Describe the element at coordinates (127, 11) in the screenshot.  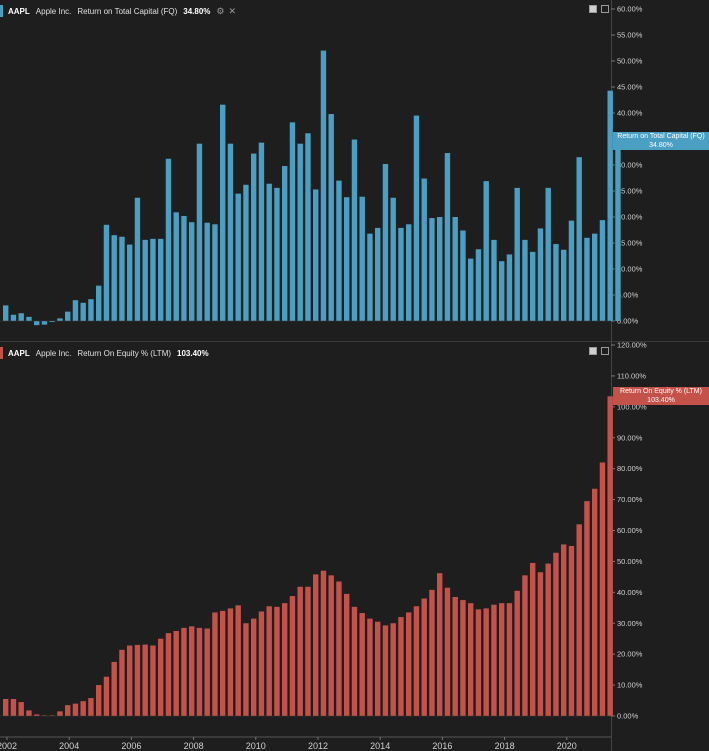
I see `rotc-metric: Return on Total Capital (FQ)` at that location.